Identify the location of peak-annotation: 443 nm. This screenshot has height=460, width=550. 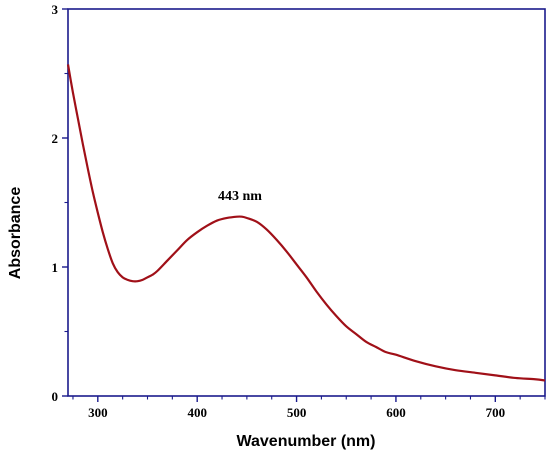
(240, 196).